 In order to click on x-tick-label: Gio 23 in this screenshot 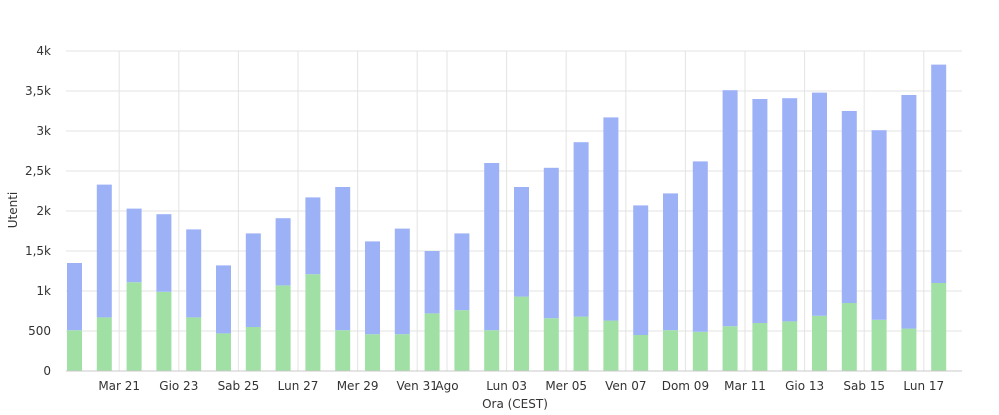, I will do `click(178, 386)`.